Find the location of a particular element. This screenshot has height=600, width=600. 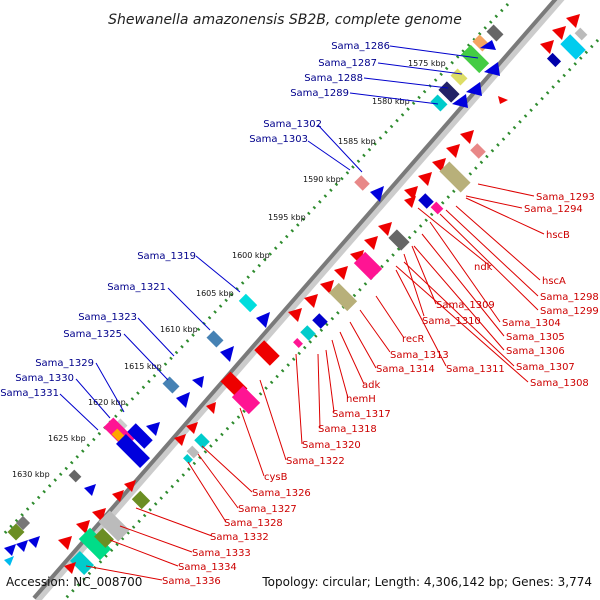

gene-label: Sama_1318 is located at coordinates (347, 429).